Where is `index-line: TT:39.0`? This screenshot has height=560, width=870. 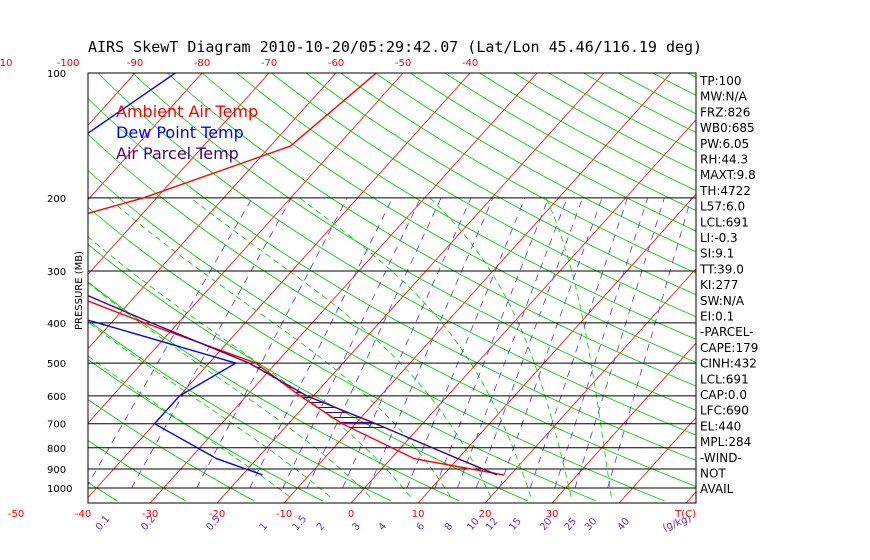
index-line: TT:39.0 is located at coordinates (721, 269).